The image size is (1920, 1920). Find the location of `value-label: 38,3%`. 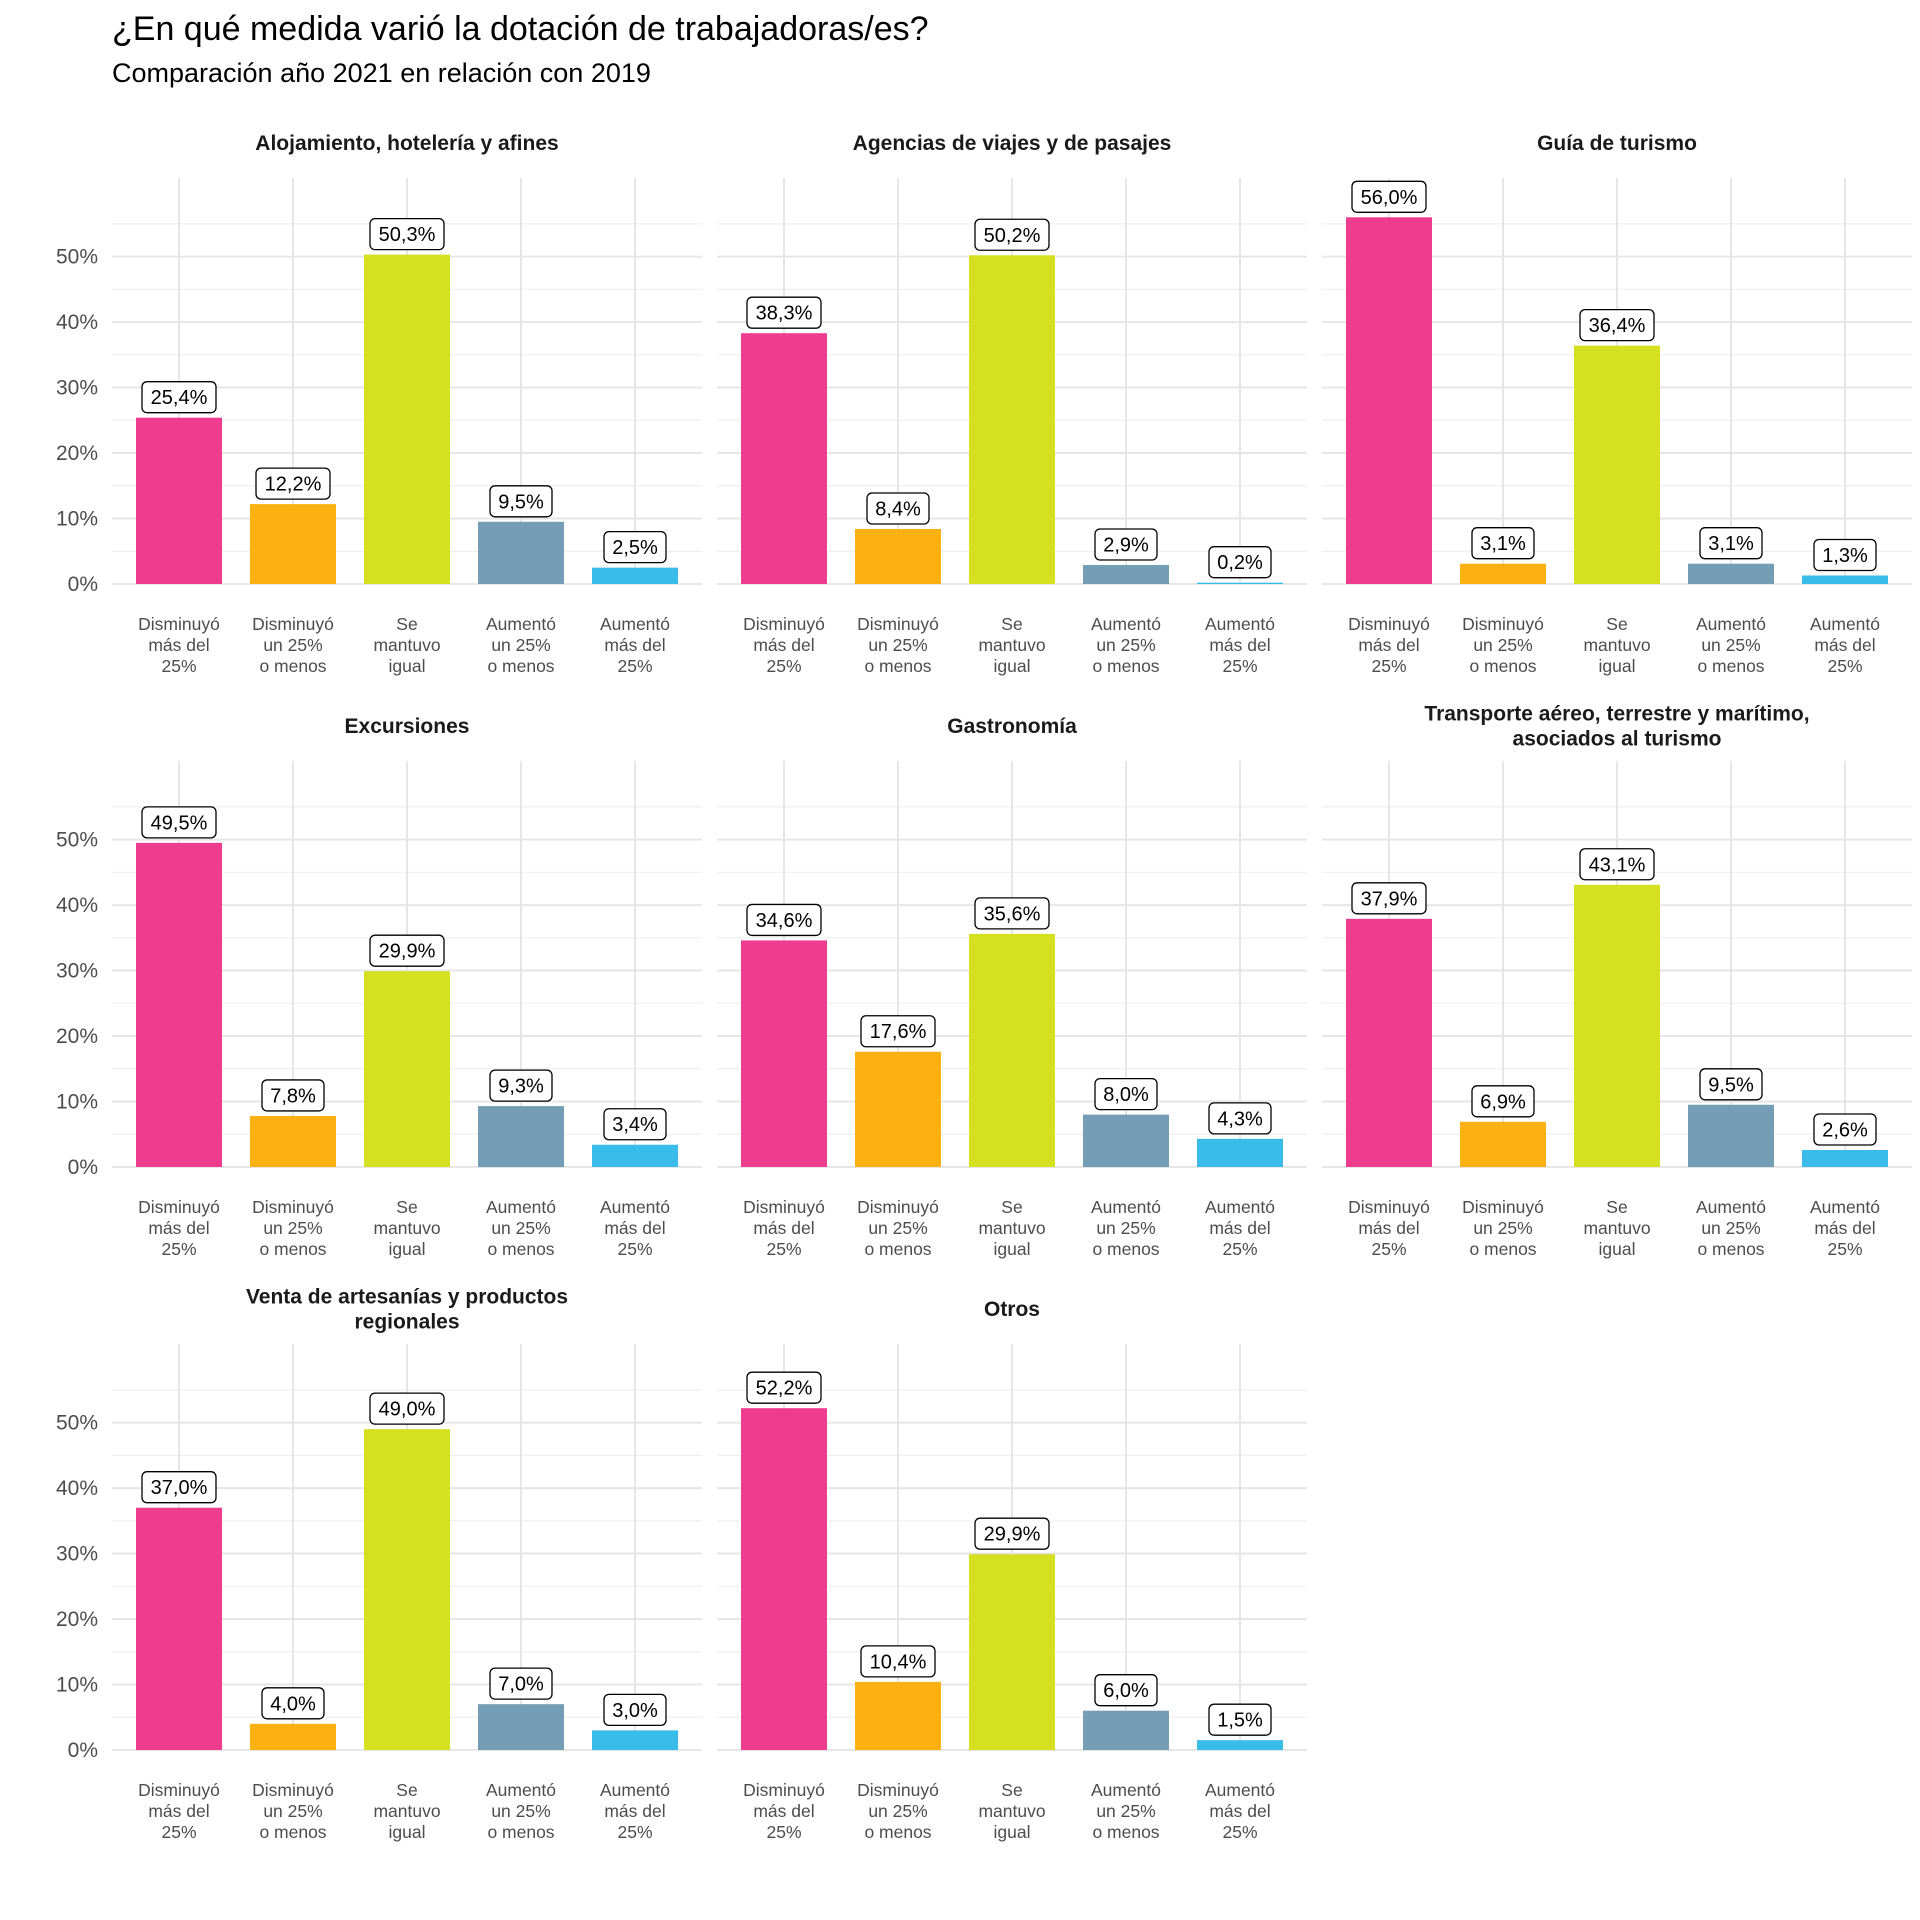

value-label: 38,3% is located at coordinates (784, 314).